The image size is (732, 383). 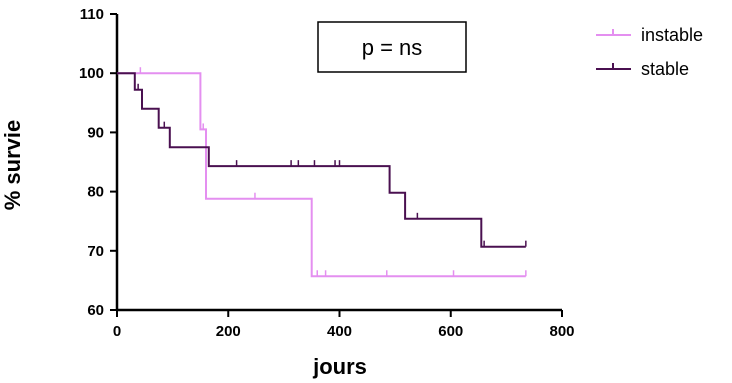 I want to click on legend-label-stable: stable, so click(x=665, y=69).